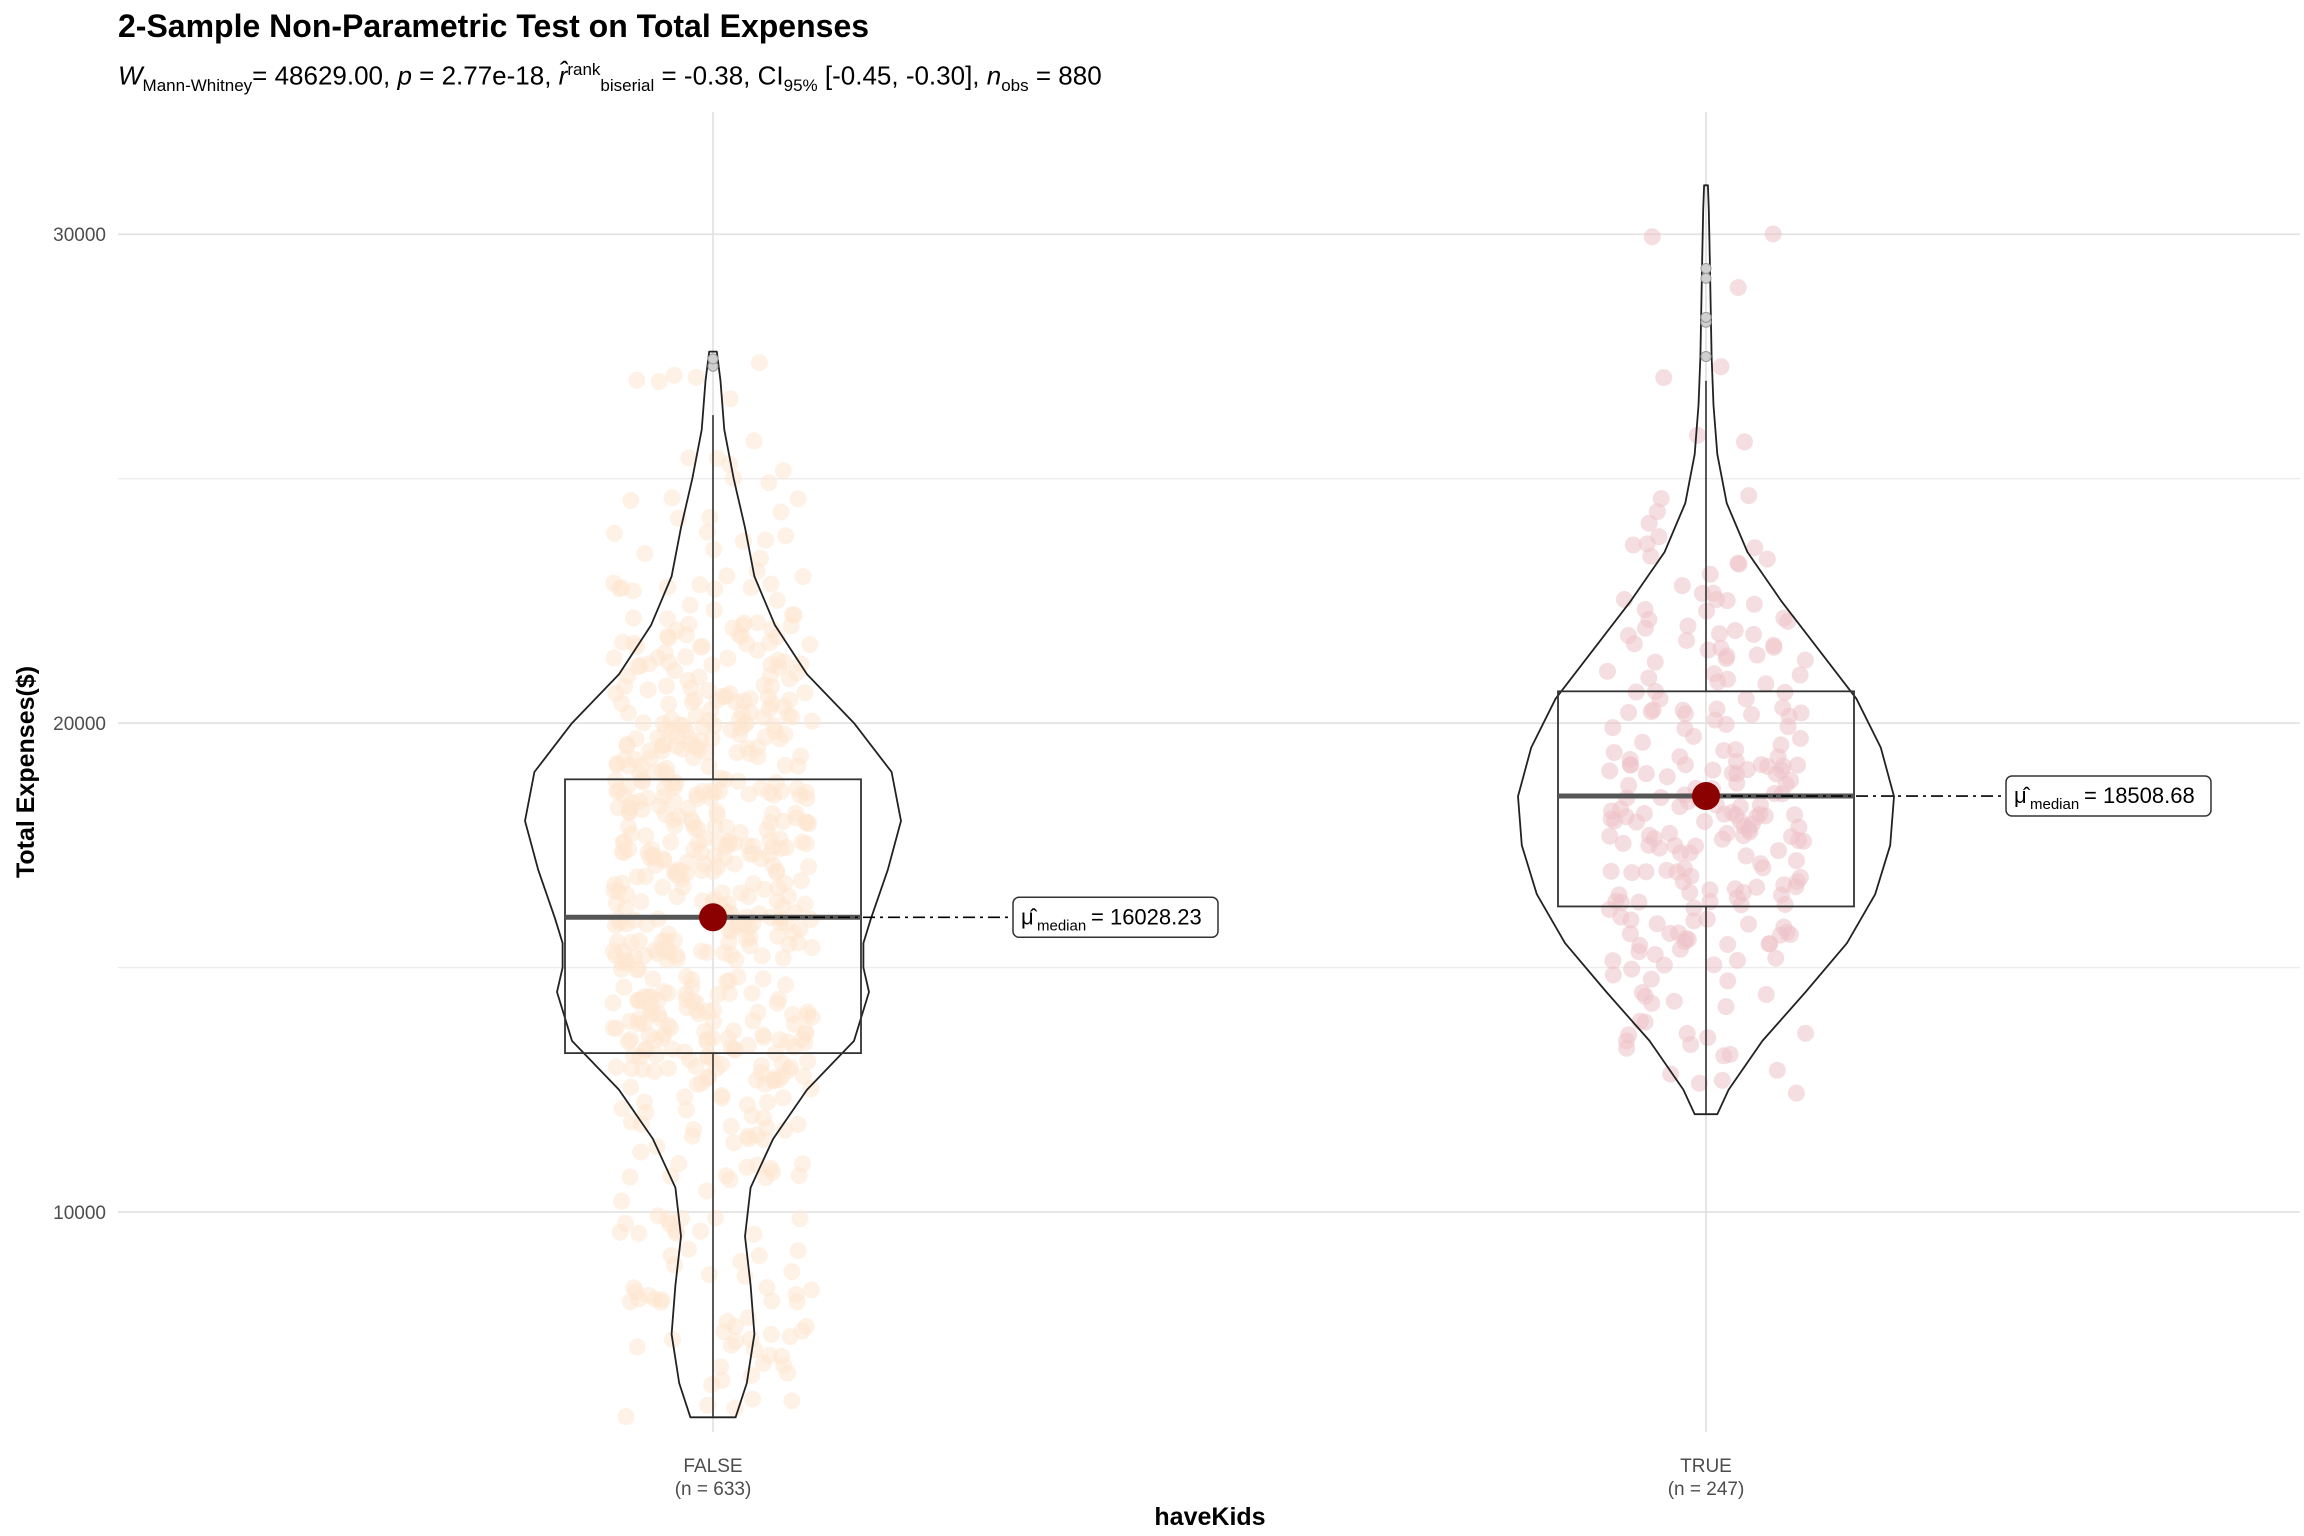  I want to click on median-marker, so click(1706, 796).